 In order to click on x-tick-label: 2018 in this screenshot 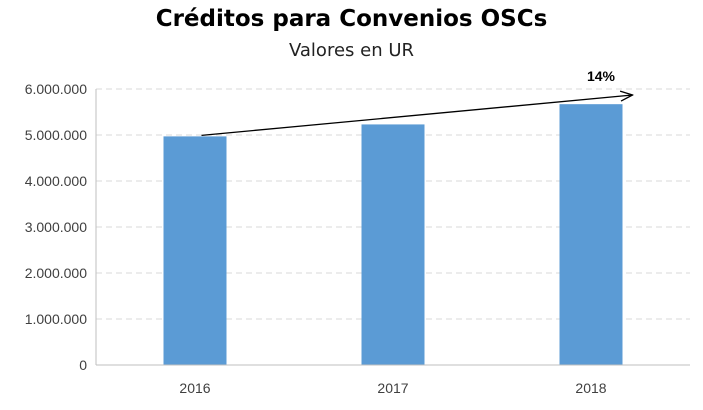, I will do `click(590, 388)`.